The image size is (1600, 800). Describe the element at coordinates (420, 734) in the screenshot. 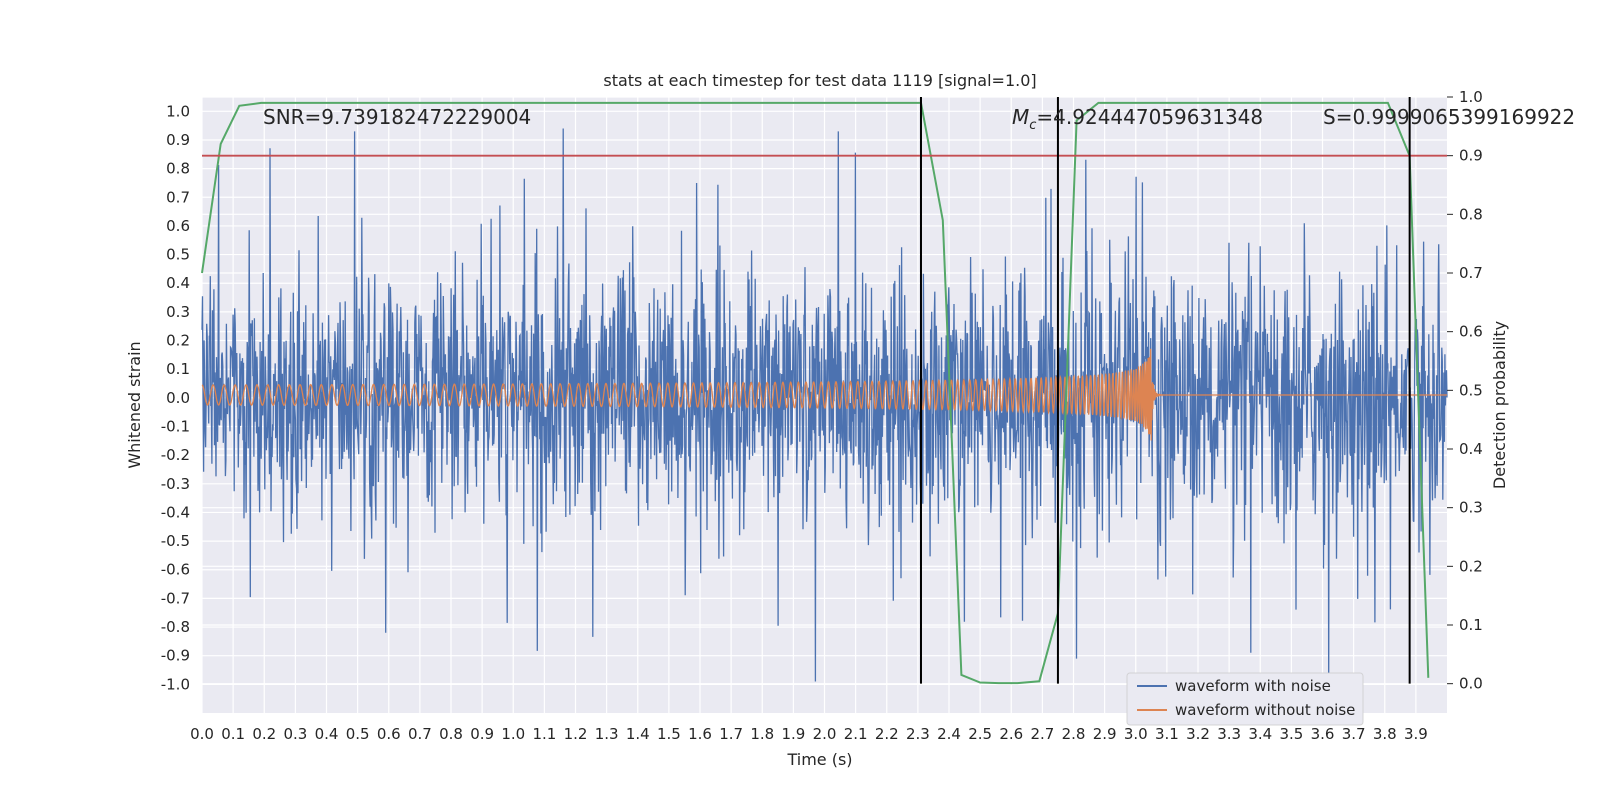

I see `x-tick-label: 0.7` at that location.